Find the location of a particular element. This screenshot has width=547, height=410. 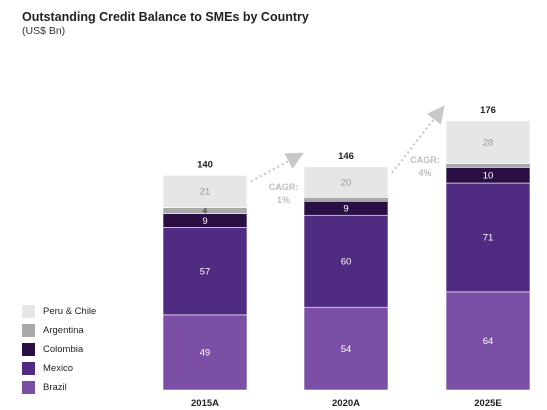

segment-value-label: 57 is located at coordinates (205, 271).